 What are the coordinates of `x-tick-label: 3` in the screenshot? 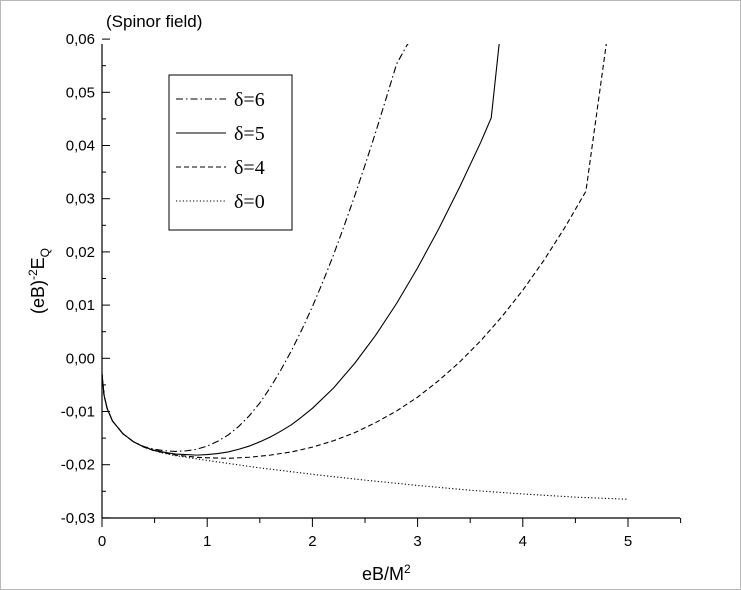 It's located at (417, 541).